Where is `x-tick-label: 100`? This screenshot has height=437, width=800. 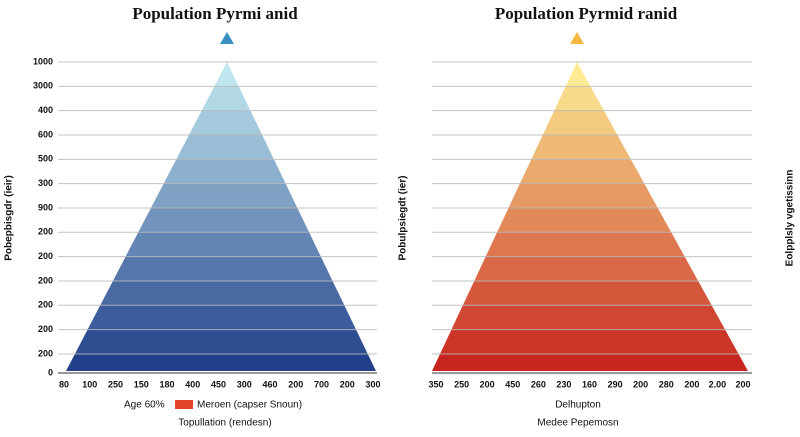 x-tick-label: 100 is located at coordinates (89, 384).